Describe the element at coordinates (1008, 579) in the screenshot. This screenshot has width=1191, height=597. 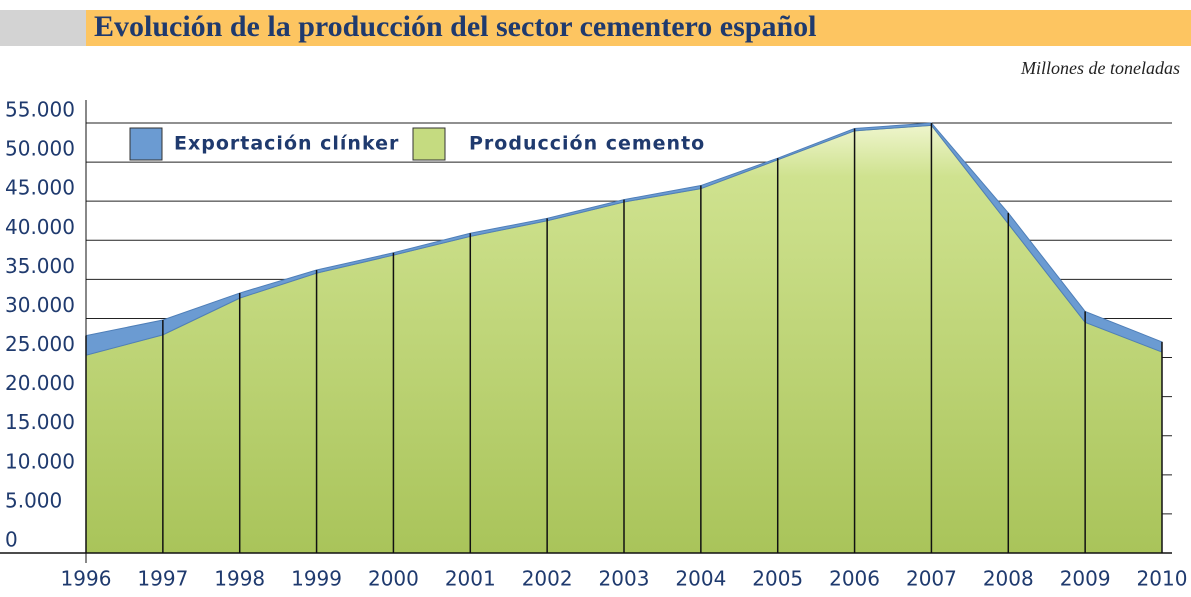
I see `x-tick-label: 2008` at that location.